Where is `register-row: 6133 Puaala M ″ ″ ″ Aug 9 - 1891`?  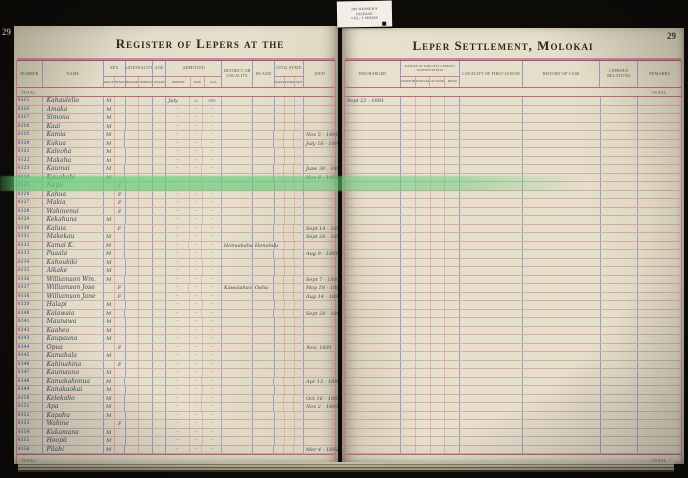
register-row: 6133 Puaala M ″ ″ ″ Aug 9 - 1891 is located at coordinates (177, 254).